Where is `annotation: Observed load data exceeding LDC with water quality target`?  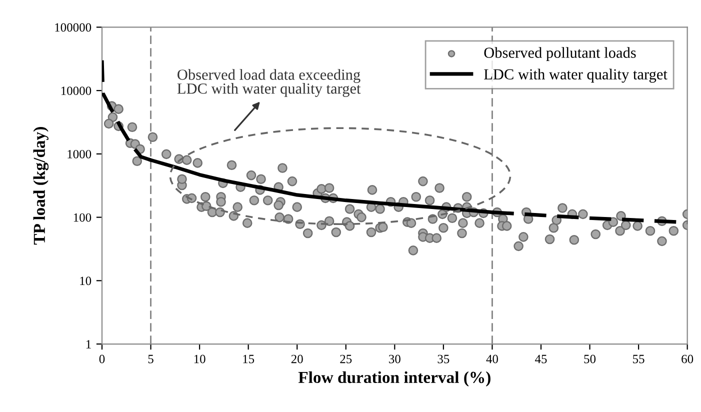
annotation: Observed load data exceeding LDC with water quality target is located at coordinates (269, 83).